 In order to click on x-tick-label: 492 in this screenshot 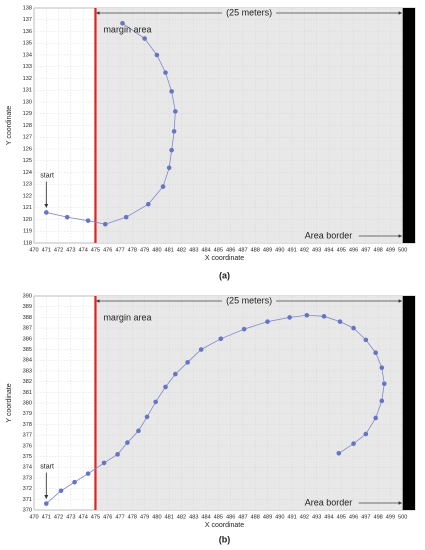, I will do `click(304, 250)`.